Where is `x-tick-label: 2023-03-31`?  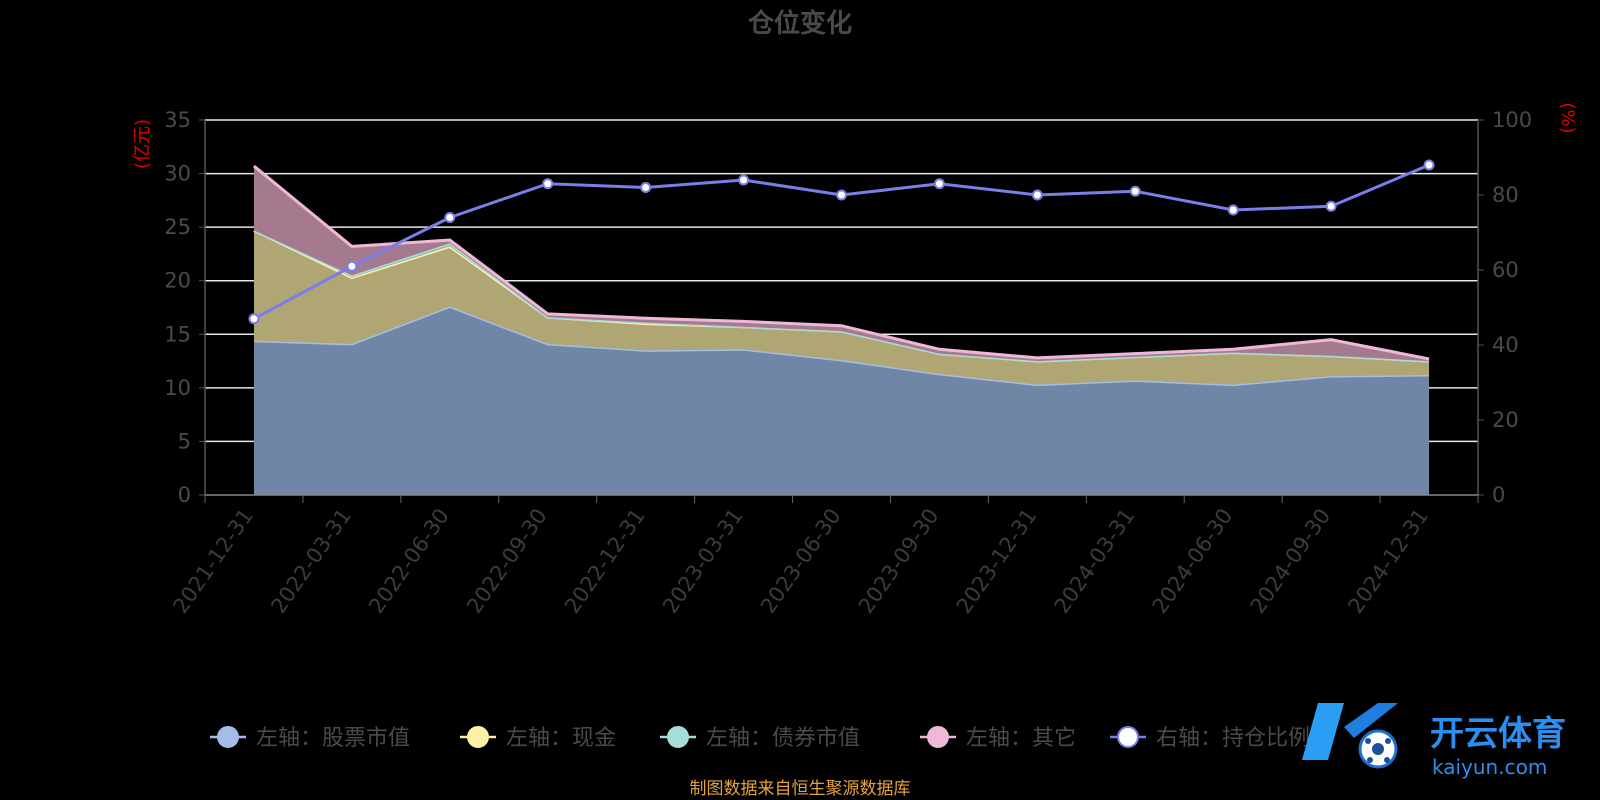 x-tick-label: 2023-03-31 is located at coordinates (703, 561).